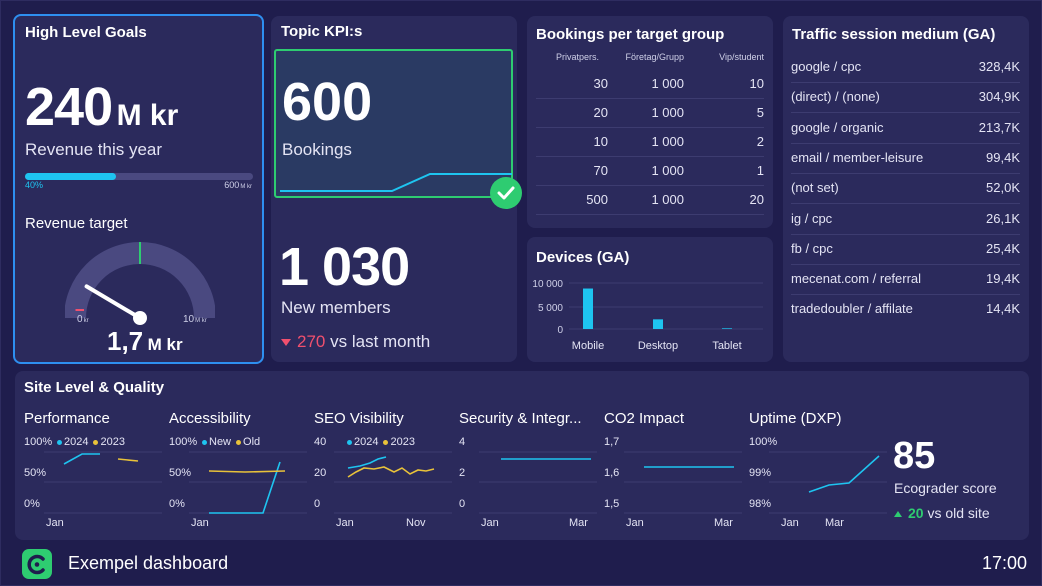 The width and height of the screenshot is (1042, 586). What do you see at coordinates (812, 218) in the screenshot?
I see `traffic-label: ig / cpc` at bounding box center [812, 218].